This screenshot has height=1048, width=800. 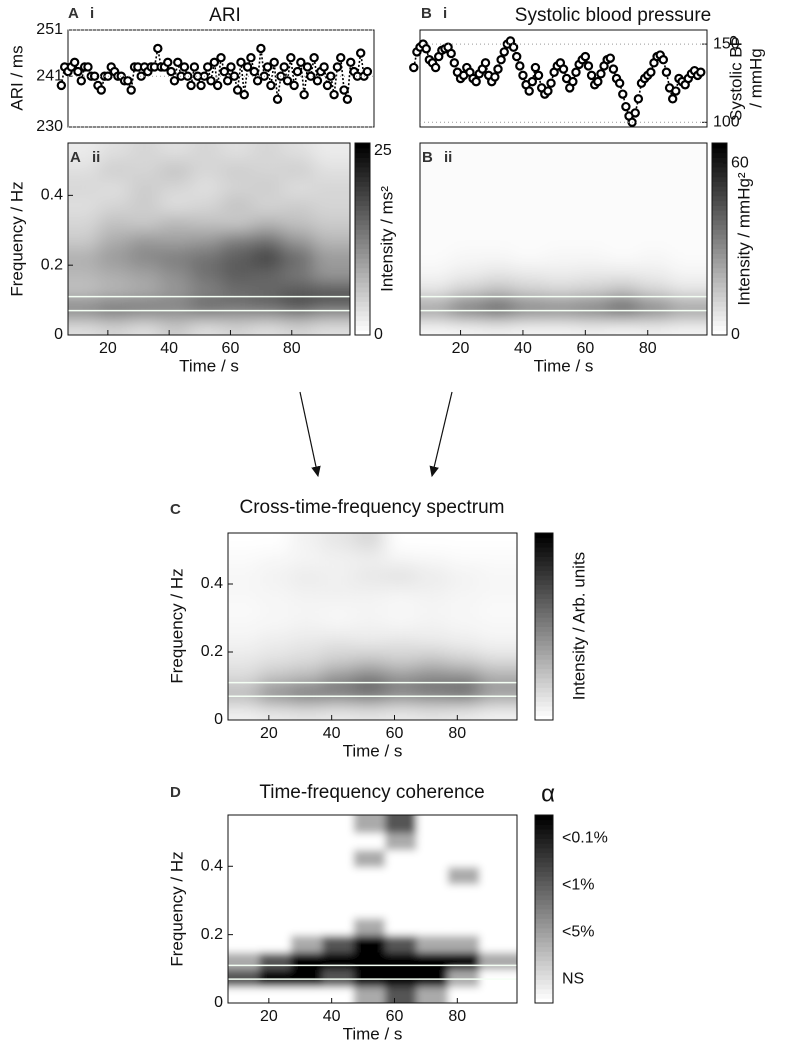 I want to click on colorbar-frame, so click(x=719, y=239).